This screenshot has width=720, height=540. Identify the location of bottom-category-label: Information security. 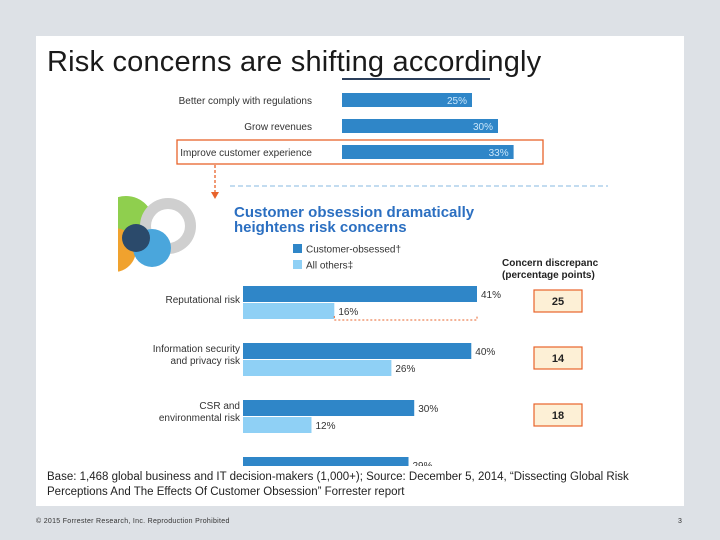
(196, 349).